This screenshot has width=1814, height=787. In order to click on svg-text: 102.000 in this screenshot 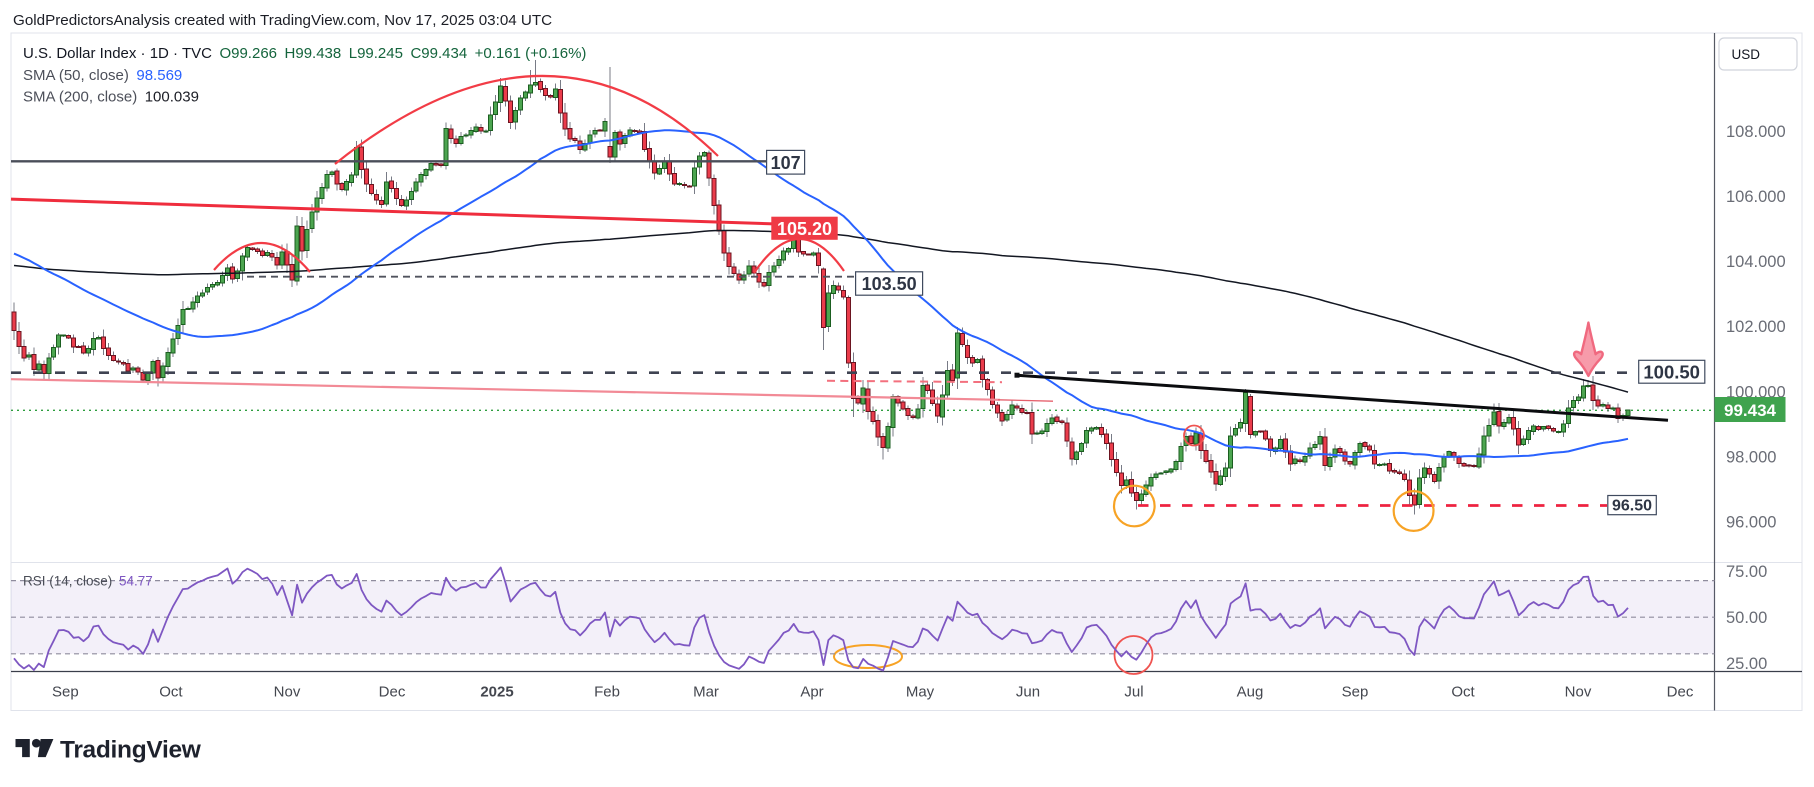, I will do `click(1756, 327)`.